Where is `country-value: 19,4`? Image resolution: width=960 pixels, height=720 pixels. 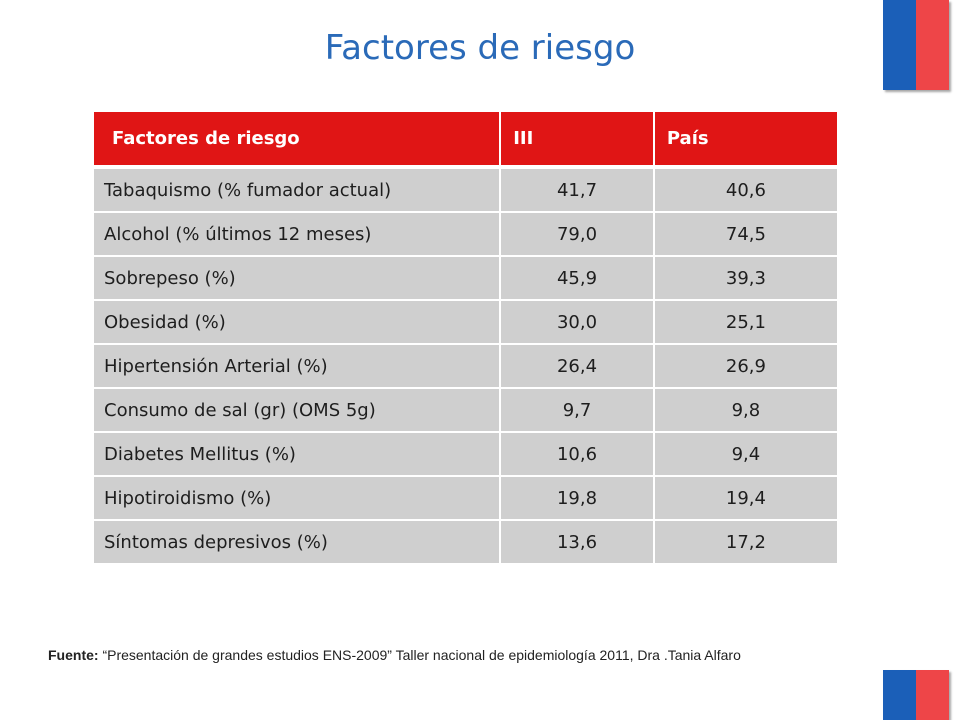 country-value: 19,4 is located at coordinates (746, 498).